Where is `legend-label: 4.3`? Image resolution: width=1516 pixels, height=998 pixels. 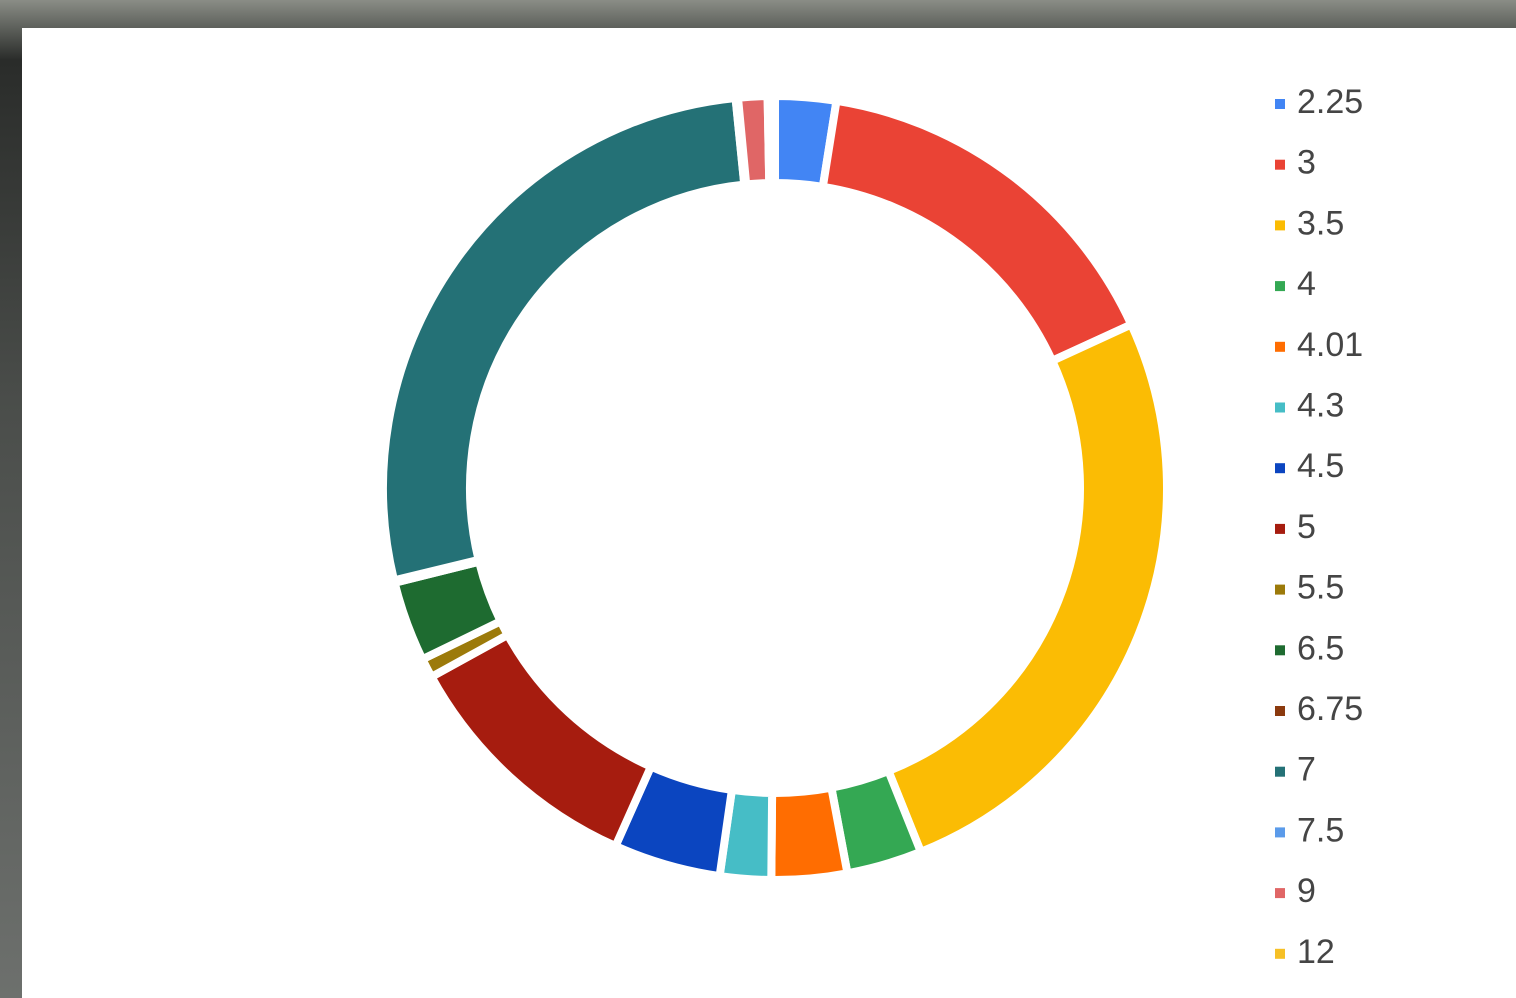 legend-label: 4.3 is located at coordinates (1320, 405).